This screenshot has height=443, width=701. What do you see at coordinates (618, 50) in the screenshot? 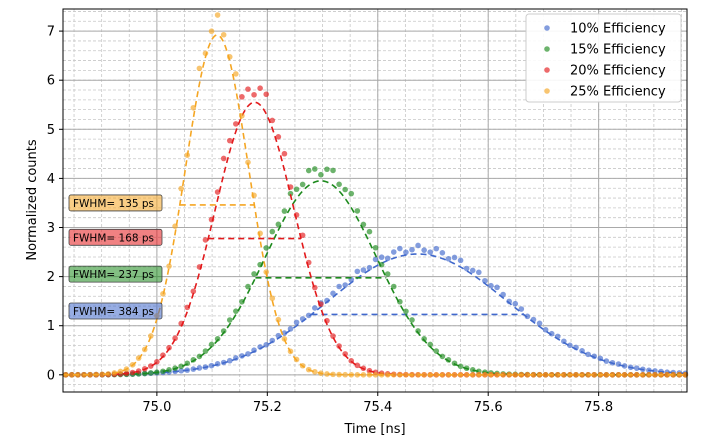
I see `legend-label: 15% Efficiency` at bounding box center [618, 50].